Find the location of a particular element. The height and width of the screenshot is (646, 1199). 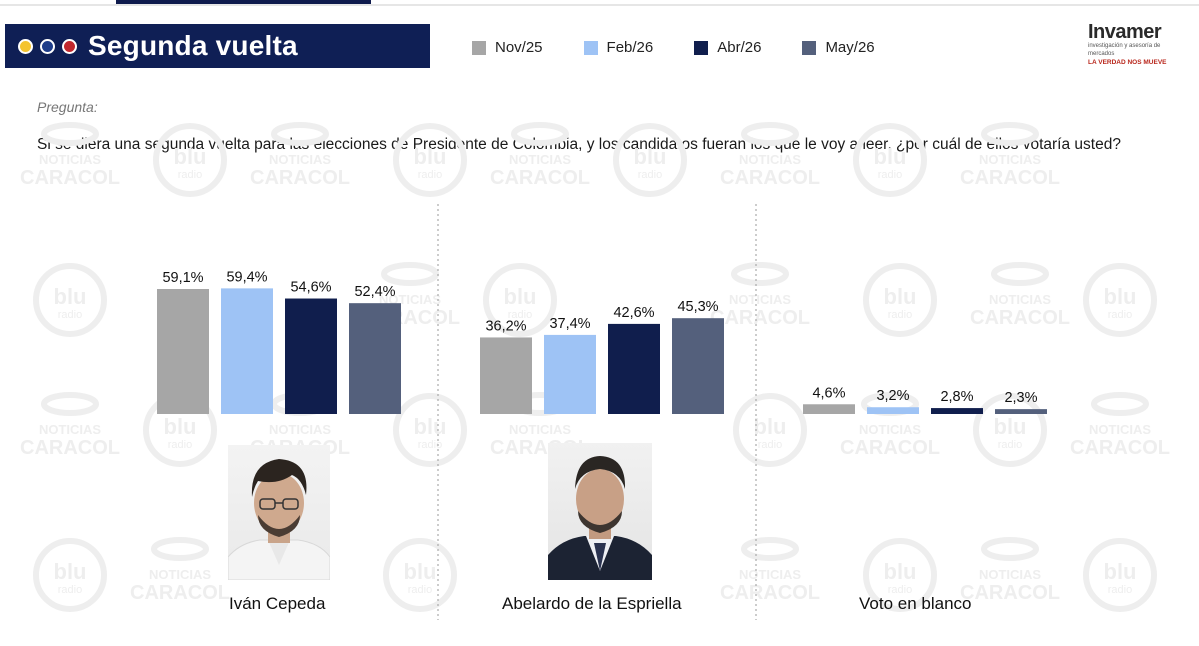

candidate-name-voto-blanco: Voto en blanco is located at coordinates (915, 603).